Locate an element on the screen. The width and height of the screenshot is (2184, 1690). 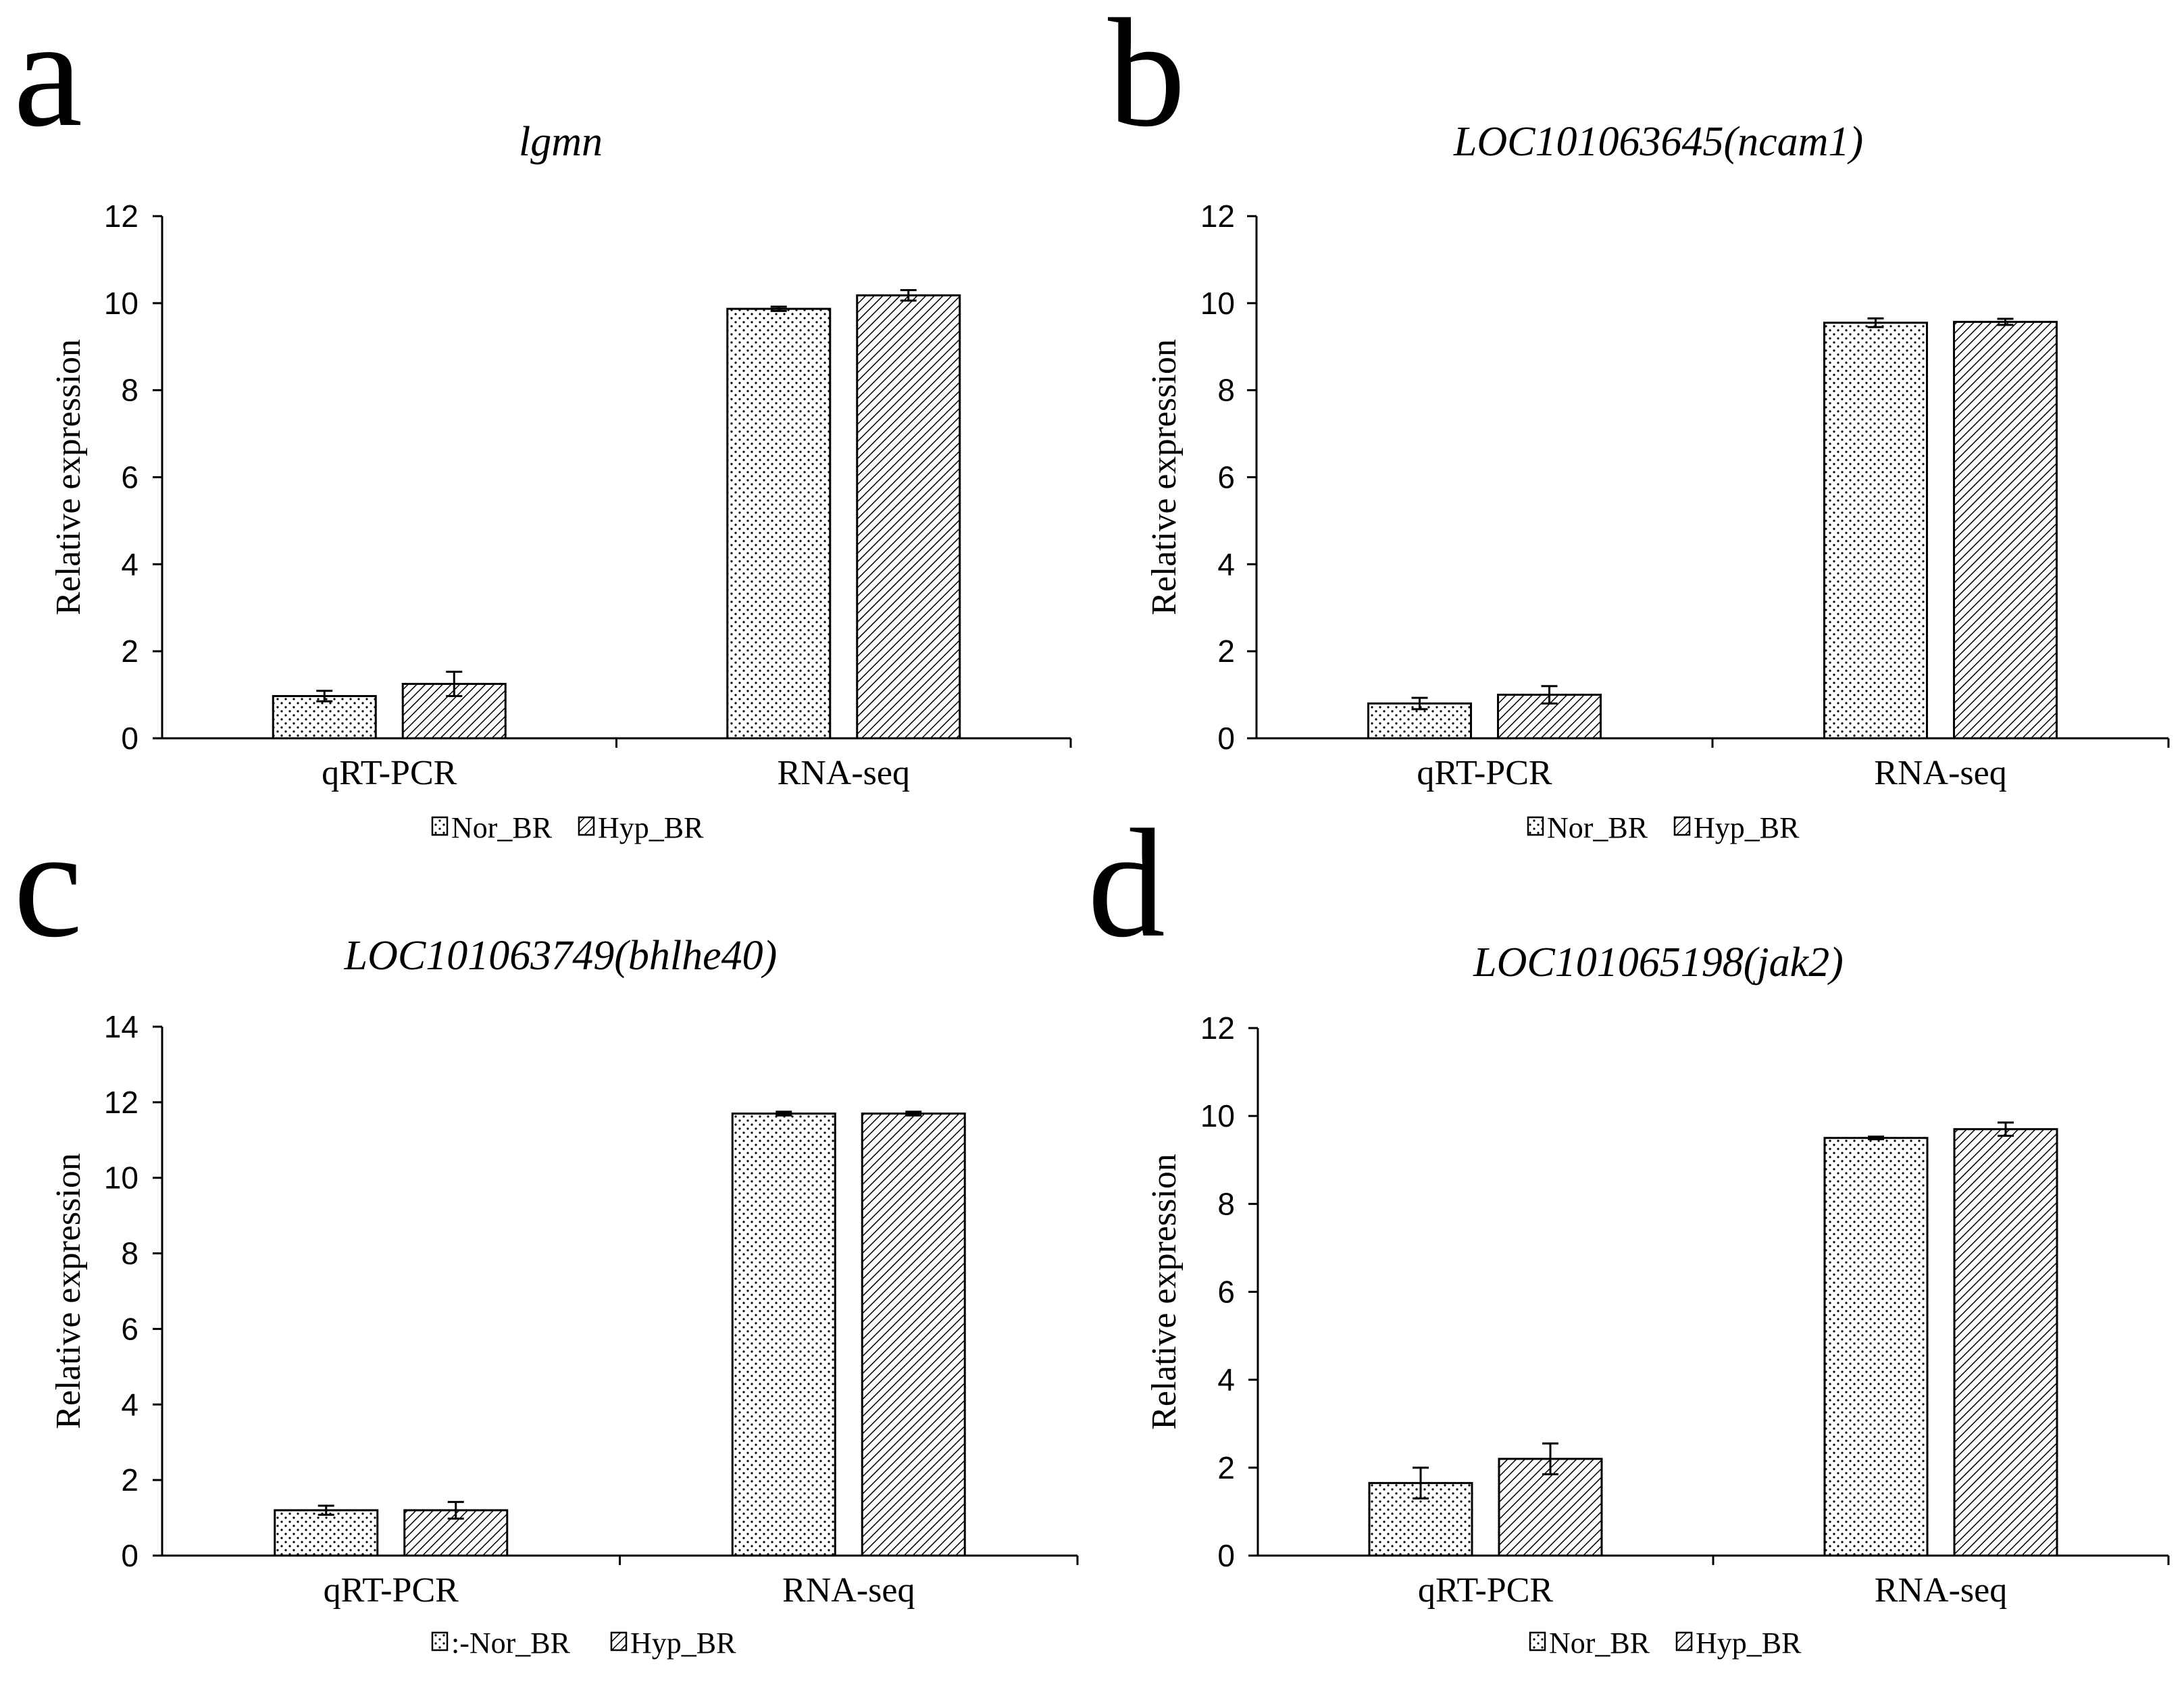
chart-title: lgmn is located at coordinates (561, 142).